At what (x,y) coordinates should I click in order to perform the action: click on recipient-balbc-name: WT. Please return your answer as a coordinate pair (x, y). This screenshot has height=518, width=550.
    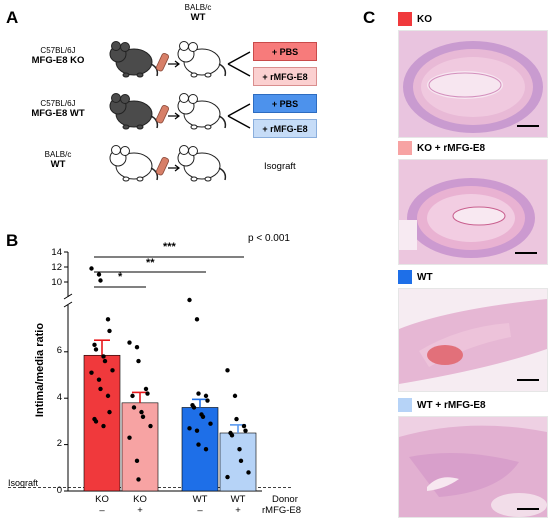
    Looking at the image, I should click on (58, 164).